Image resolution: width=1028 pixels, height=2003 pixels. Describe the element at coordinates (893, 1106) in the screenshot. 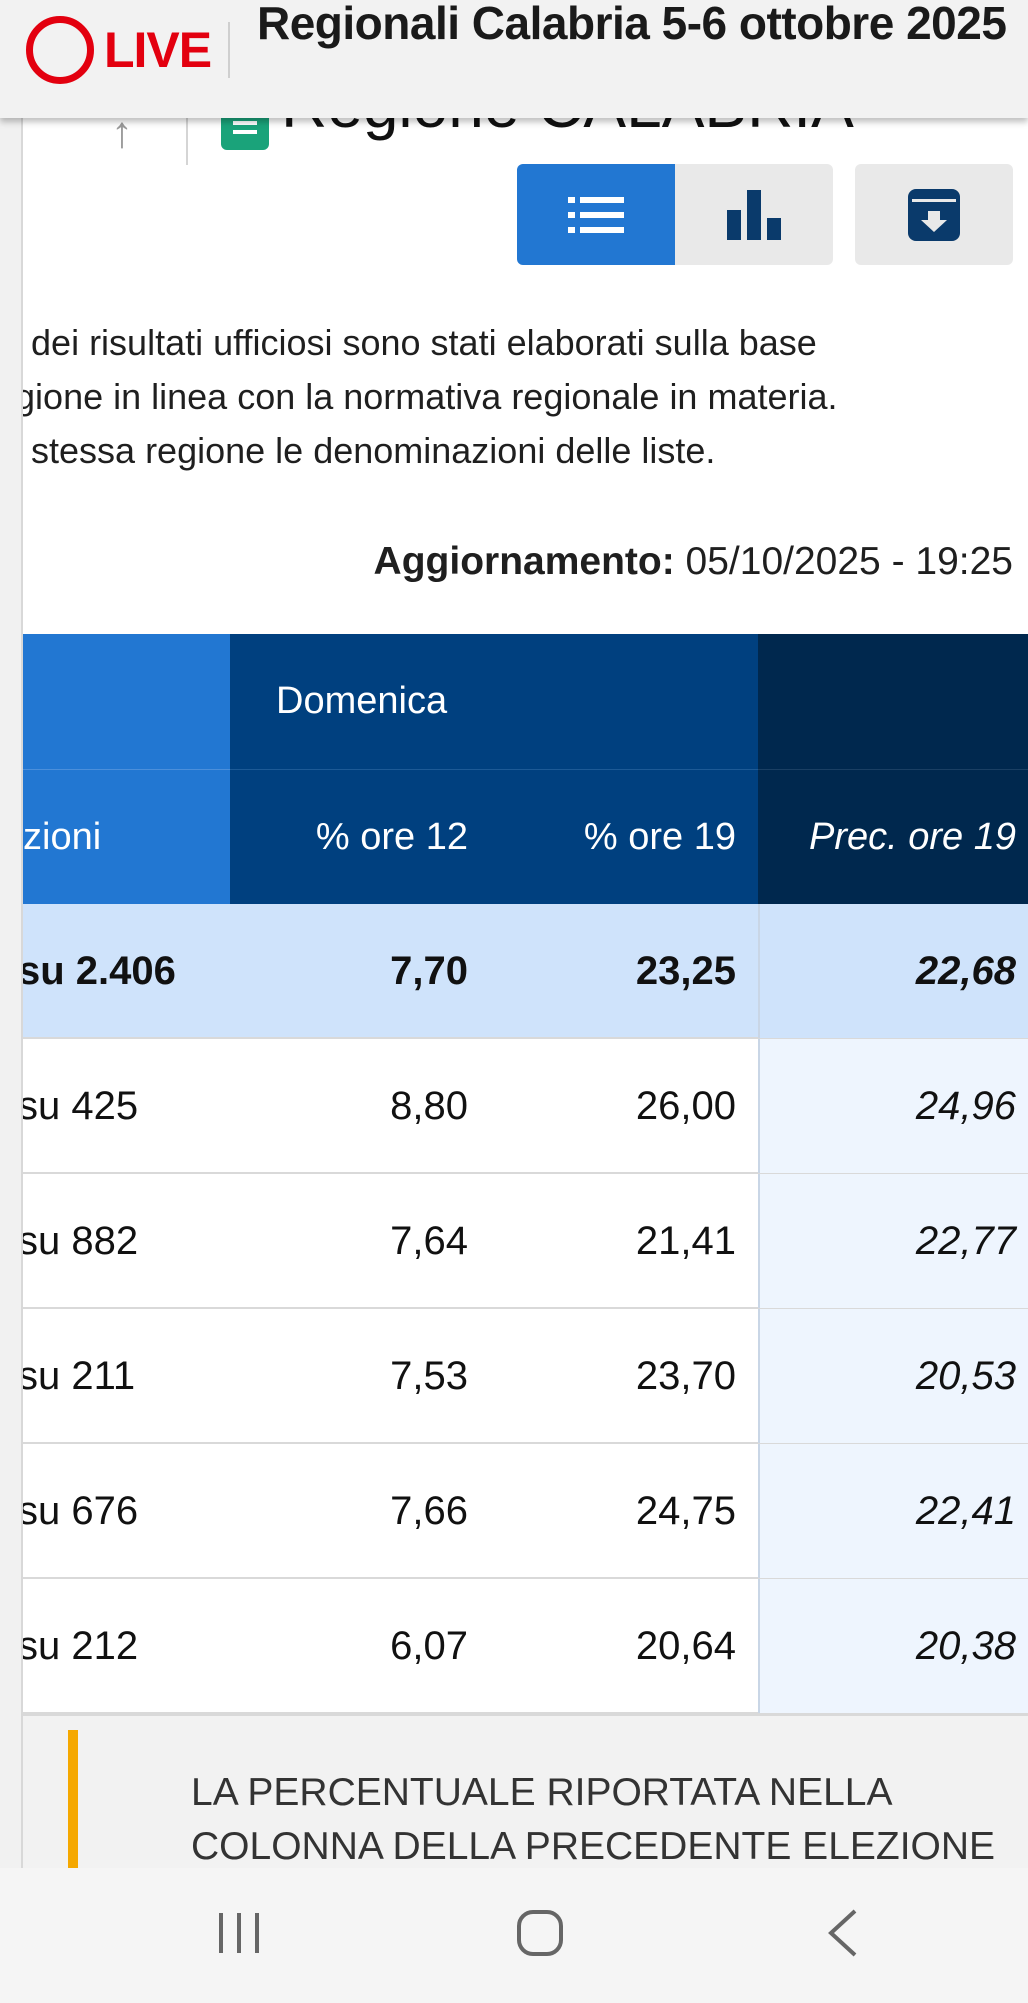

I see `cell-prec-ore-19: 24,96` at that location.